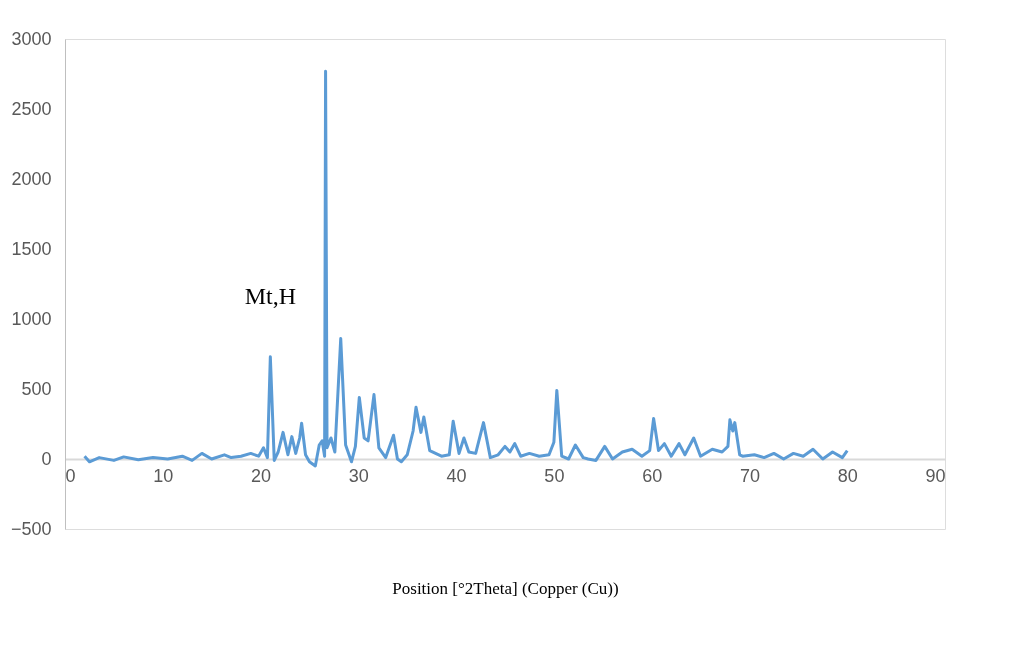  I want to click on x-tick-label: 0, so click(70, 475).